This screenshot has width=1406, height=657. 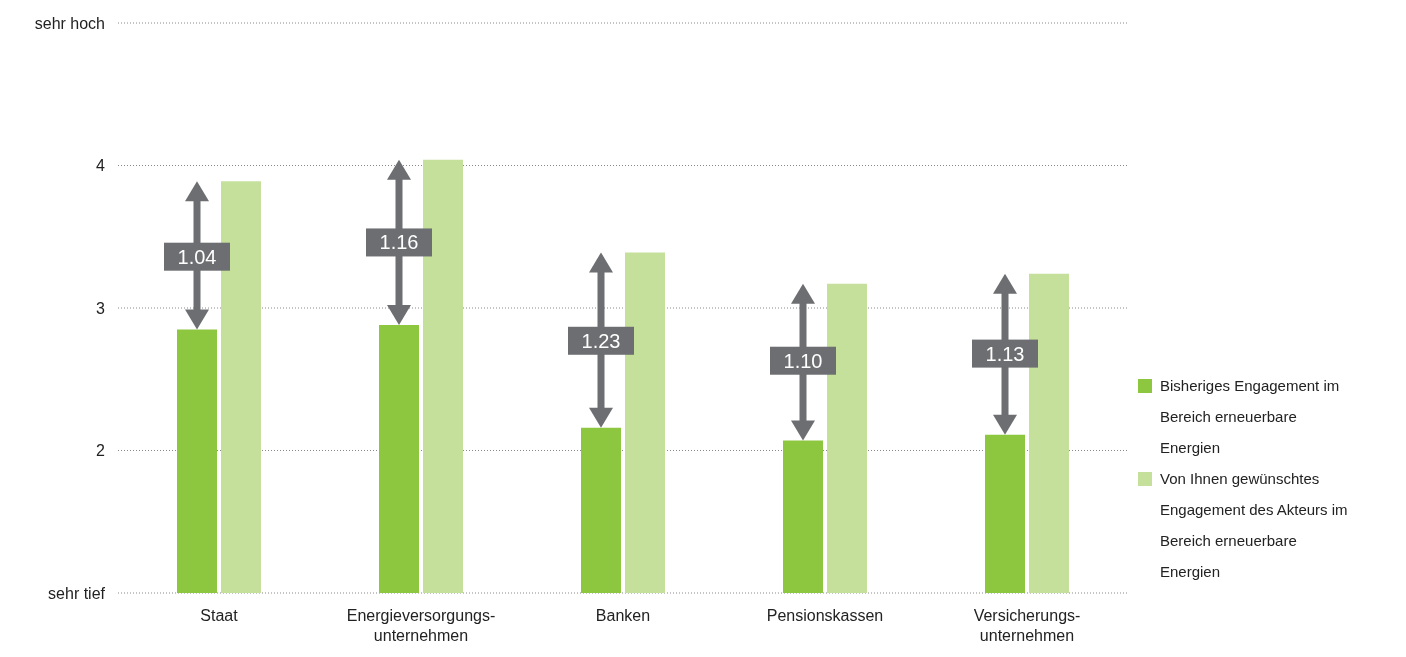 I want to click on annotation: 1.10, so click(x=803, y=360).